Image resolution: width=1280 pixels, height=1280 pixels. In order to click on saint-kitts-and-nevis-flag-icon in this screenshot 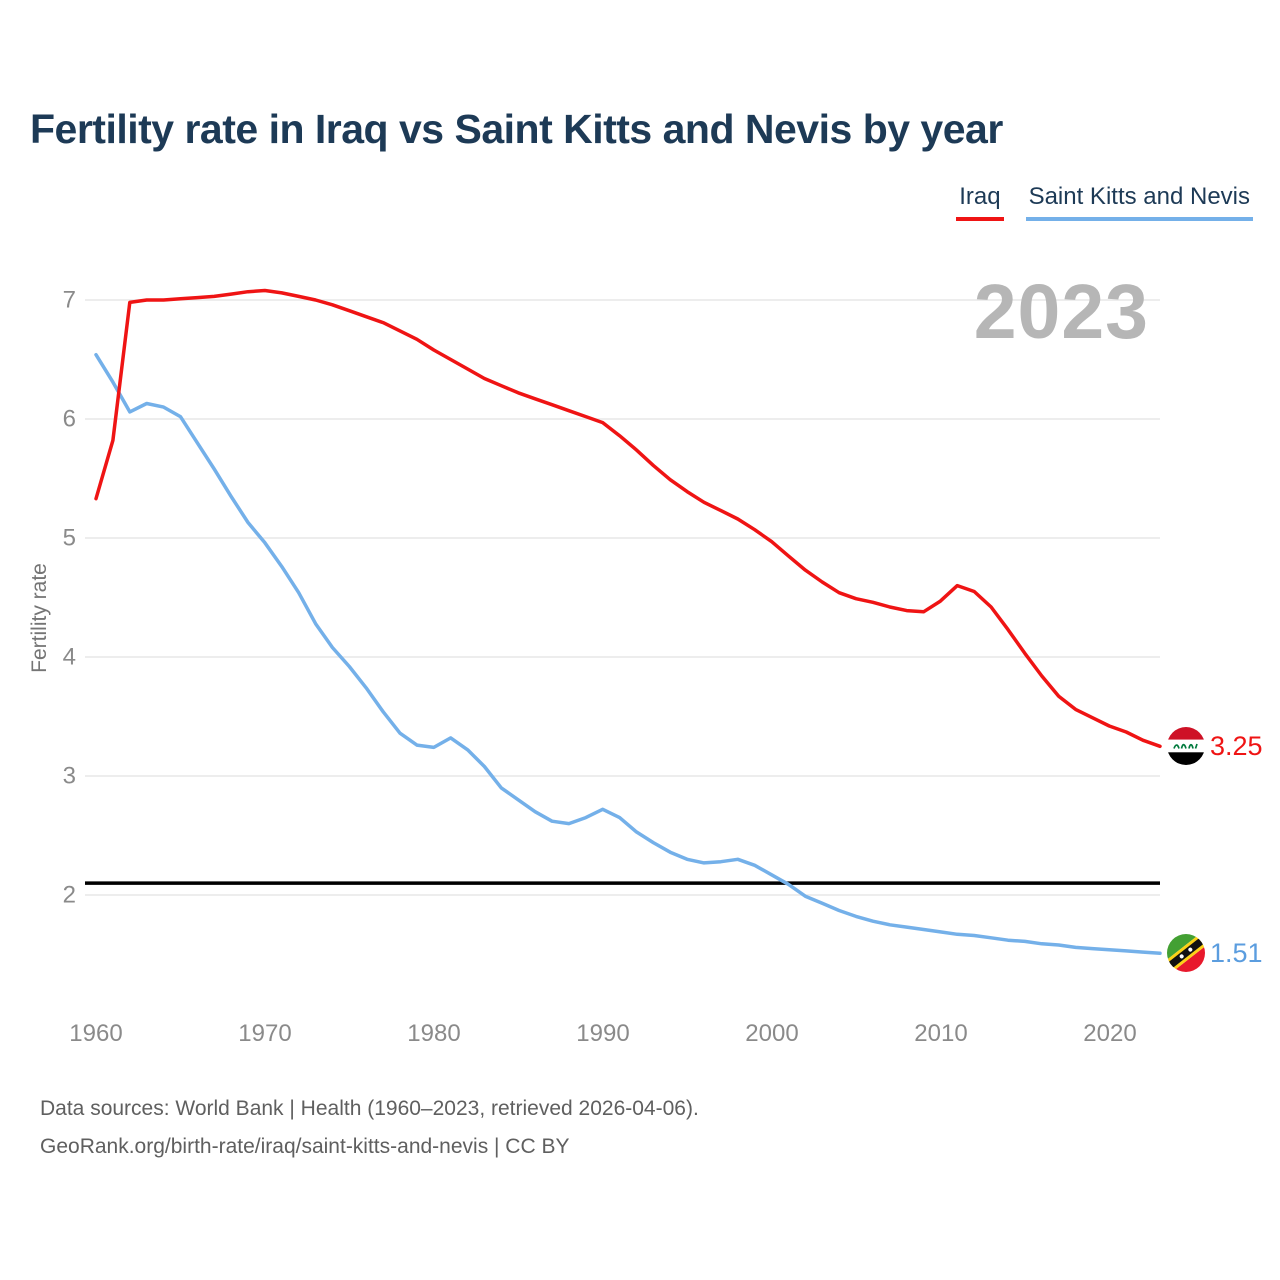, I will do `click(1186, 953)`.